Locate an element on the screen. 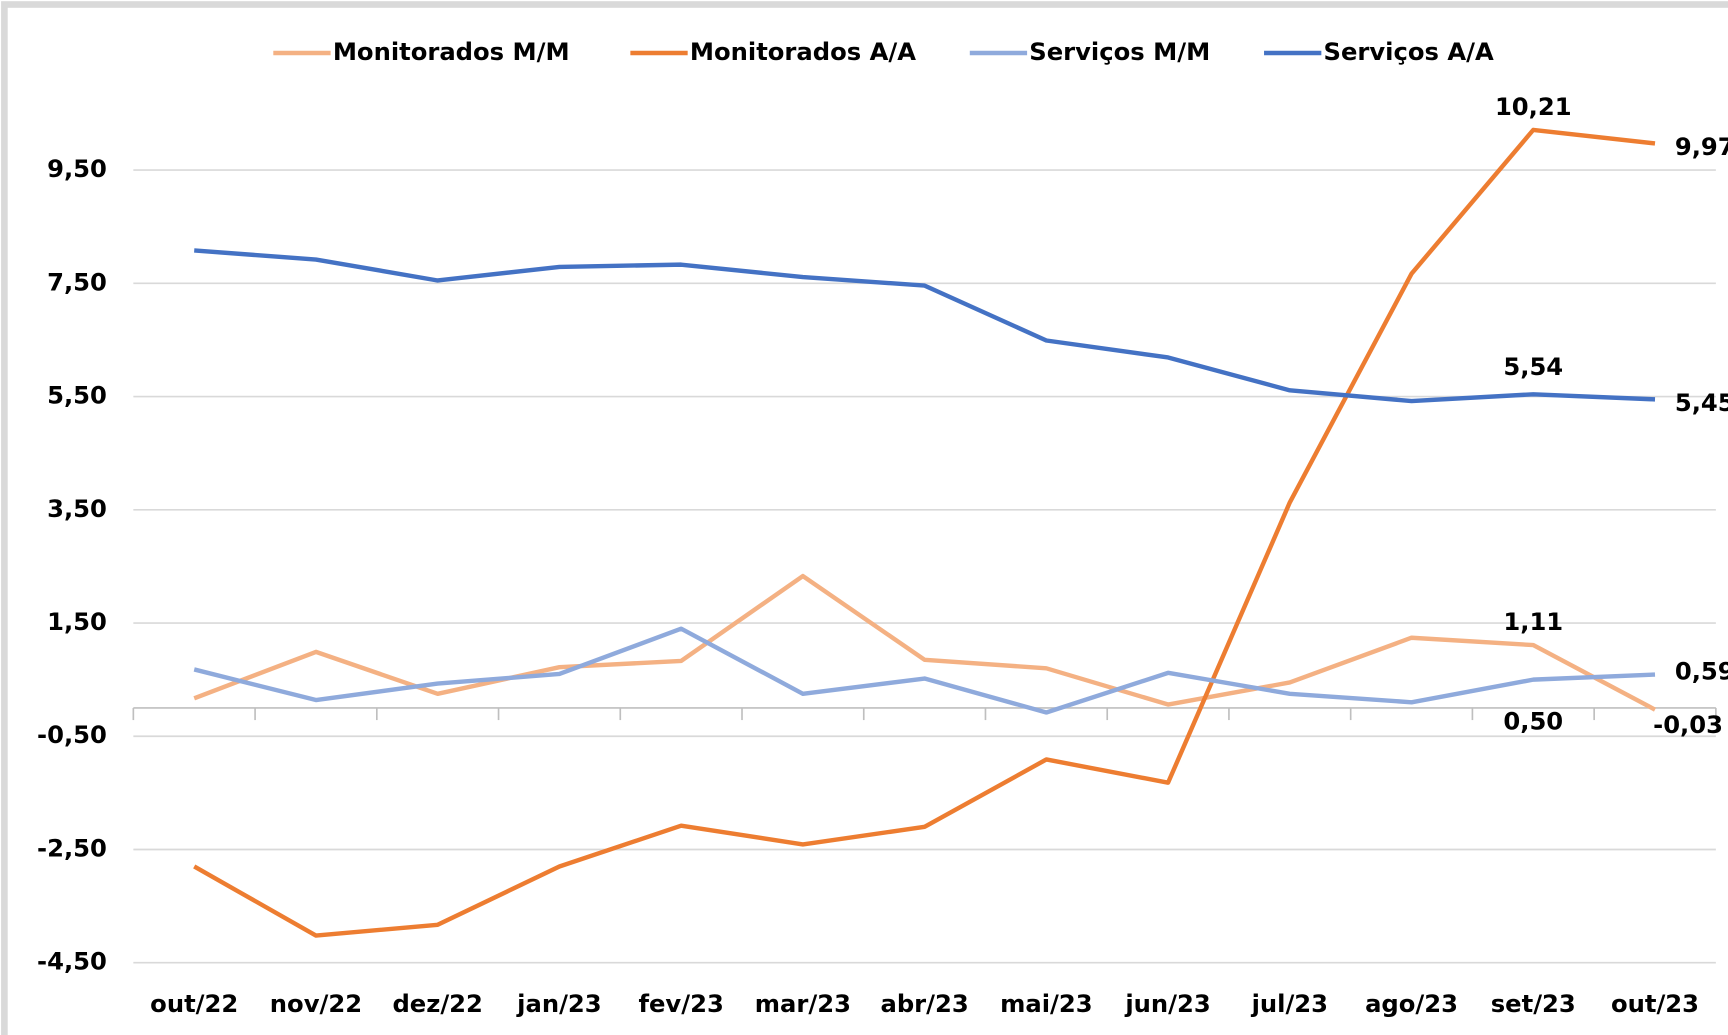  x-tick-label: jan/23 is located at coordinates (559, 1003).